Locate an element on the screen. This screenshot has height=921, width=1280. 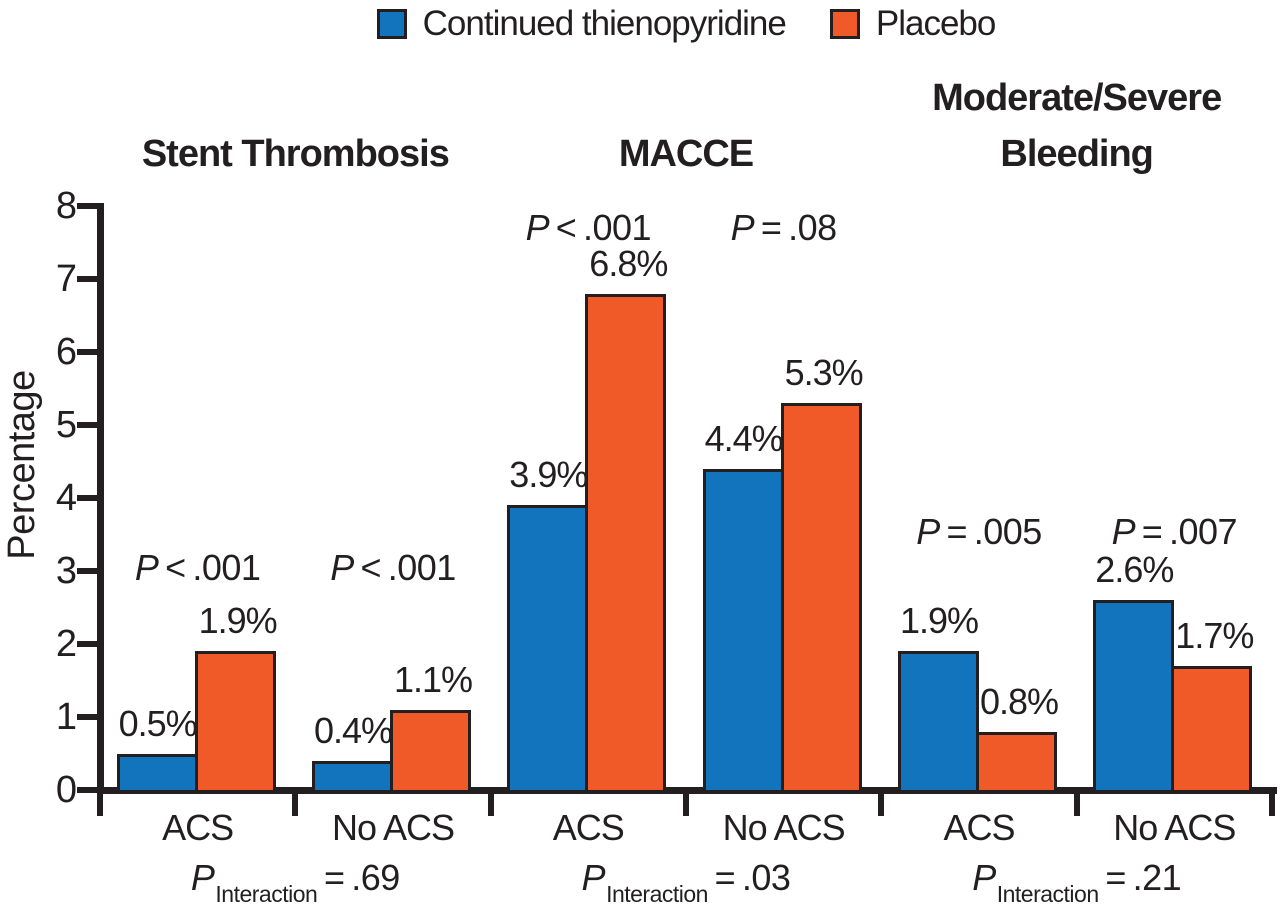
legend-item: Placebo is located at coordinates (912, 24).